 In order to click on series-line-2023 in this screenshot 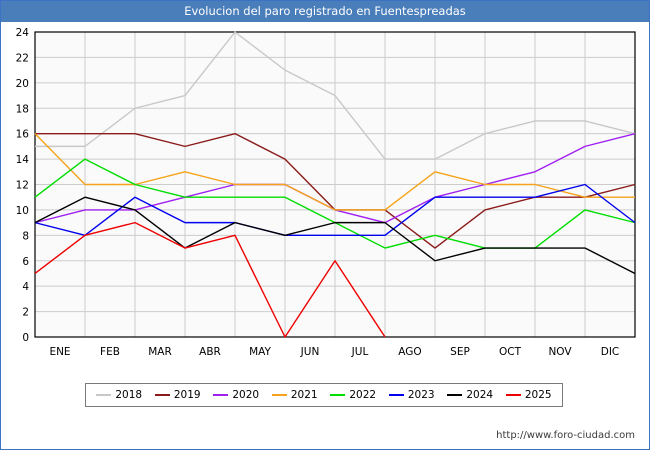, I will do `click(335, 210)`.